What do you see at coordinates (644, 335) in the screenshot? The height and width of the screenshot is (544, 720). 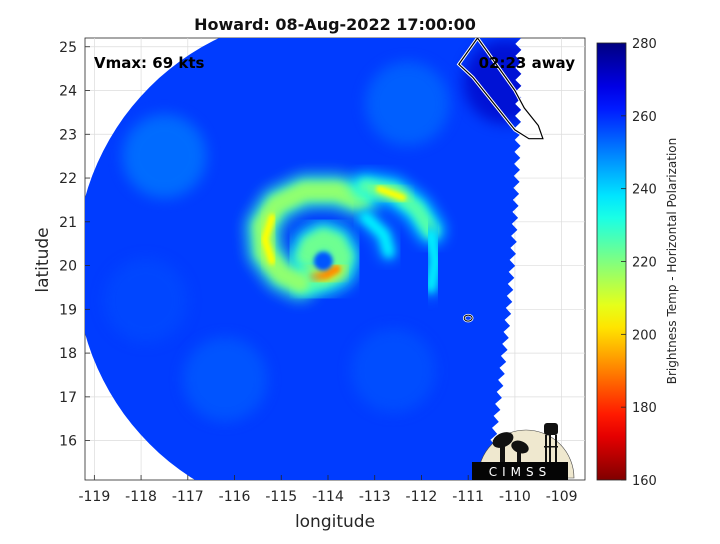 I see `colorbar-tick-label: 200` at bounding box center [644, 335].